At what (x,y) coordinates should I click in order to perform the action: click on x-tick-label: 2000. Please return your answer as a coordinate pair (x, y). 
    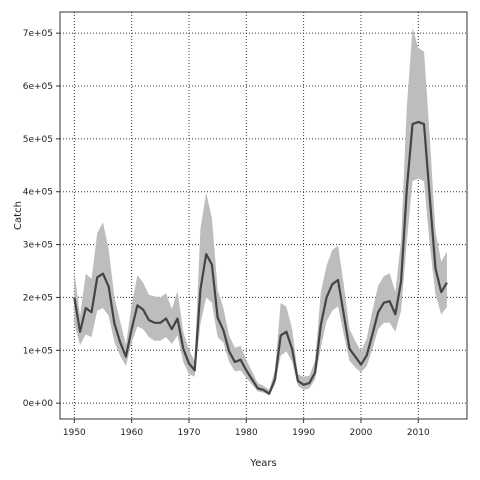
    Looking at the image, I should click on (360, 433).